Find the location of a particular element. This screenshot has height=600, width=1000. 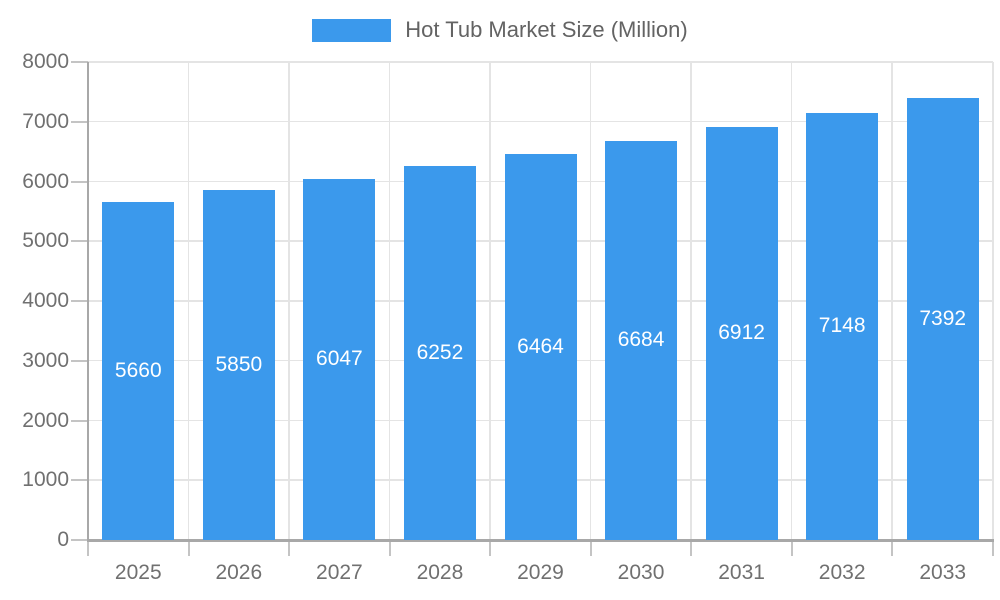

x-axis-label: 2026 is located at coordinates (239, 572).